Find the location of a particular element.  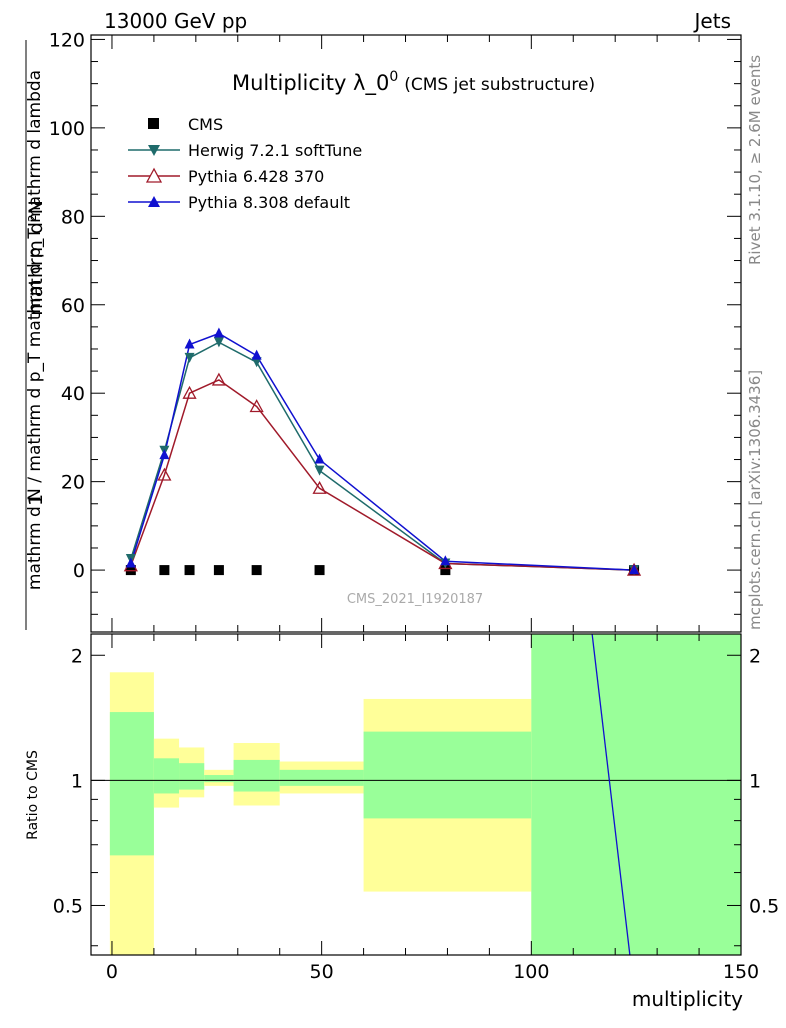

mcplots-reference-text: mcplots.cern.ch [arXiv:1306.3436] is located at coordinates (755, 500).